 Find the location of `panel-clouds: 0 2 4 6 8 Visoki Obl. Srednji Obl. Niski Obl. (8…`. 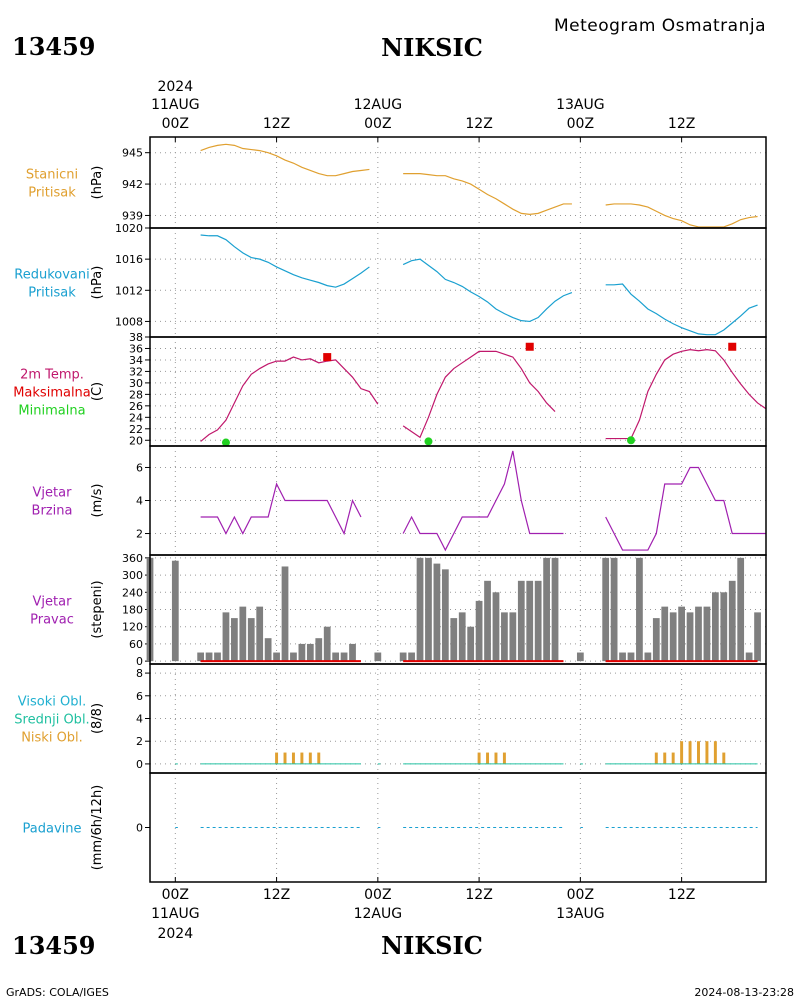

panel-clouds: 0 2 4 6 8 Visoki Obl. Srednji Obl. Niski Obl. (8… is located at coordinates (390, 718).